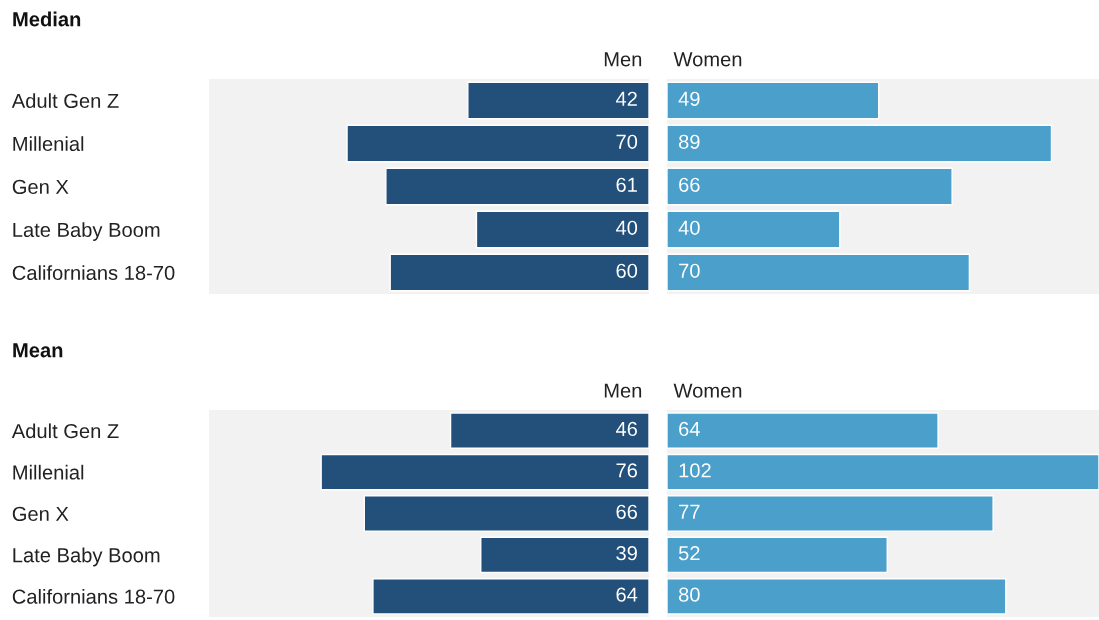 The height and width of the screenshot is (620, 1099). I want to click on data-label: 60, so click(627, 270).